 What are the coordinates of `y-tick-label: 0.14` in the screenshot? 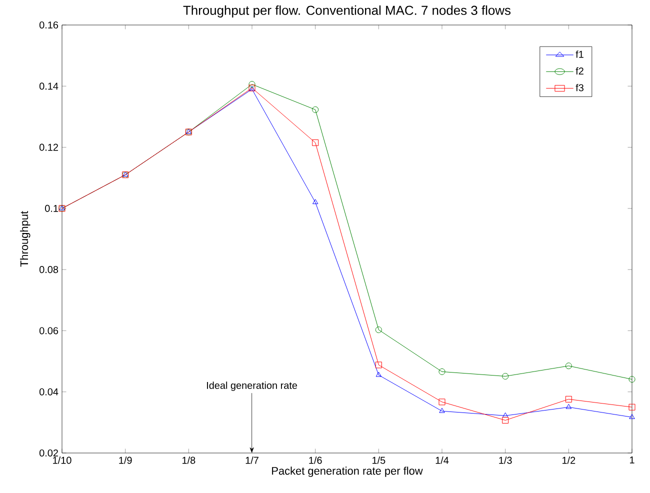 It's located at (48, 86).